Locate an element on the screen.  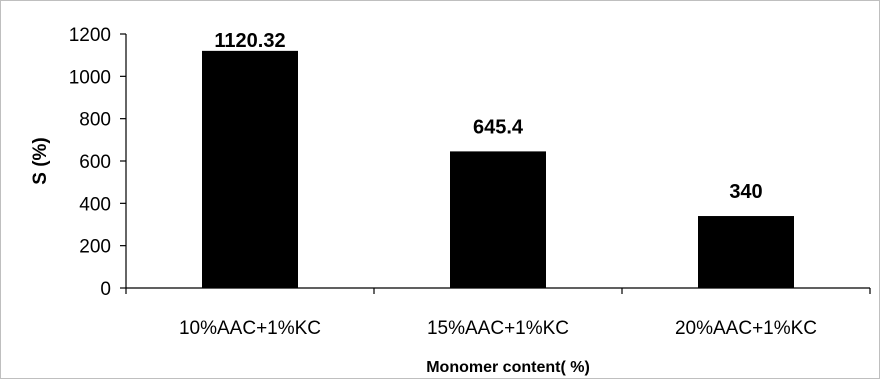
x-axis-ticks is located at coordinates (498, 291).